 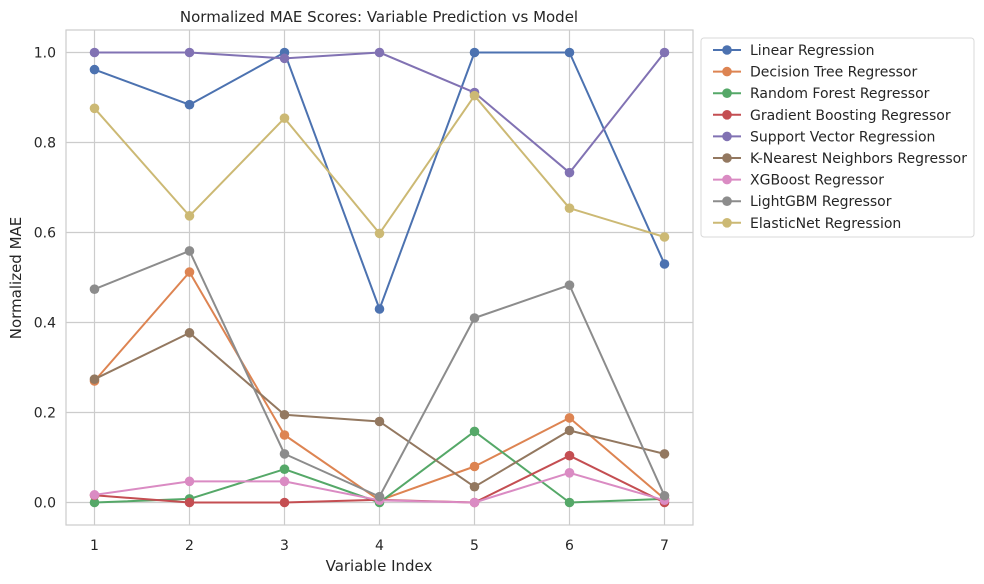 What do you see at coordinates (664, 546) in the screenshot?
I see `x-tick-label: 7` at bounding box center [664, 546].